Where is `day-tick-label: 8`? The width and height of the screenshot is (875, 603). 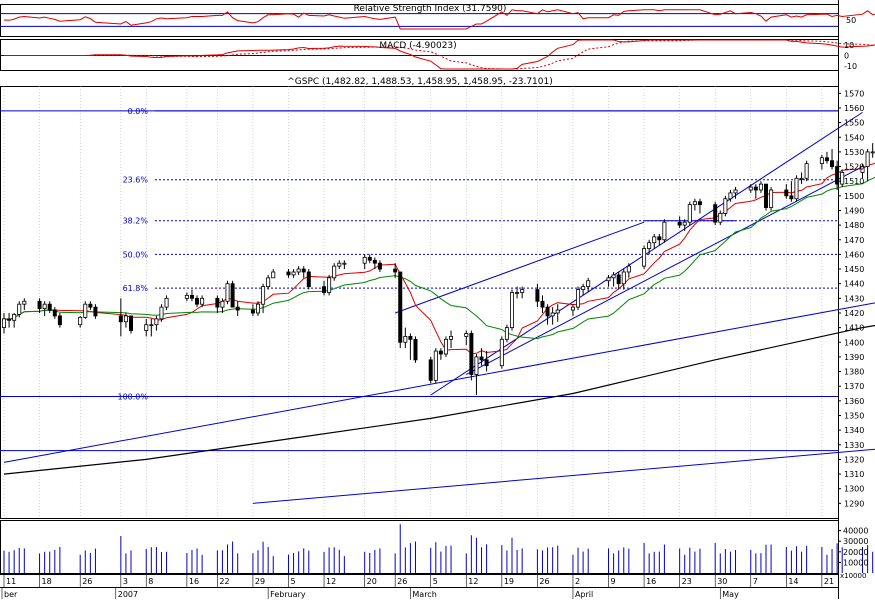 day-tick-label: 8 is located at coordinates (150, 581).